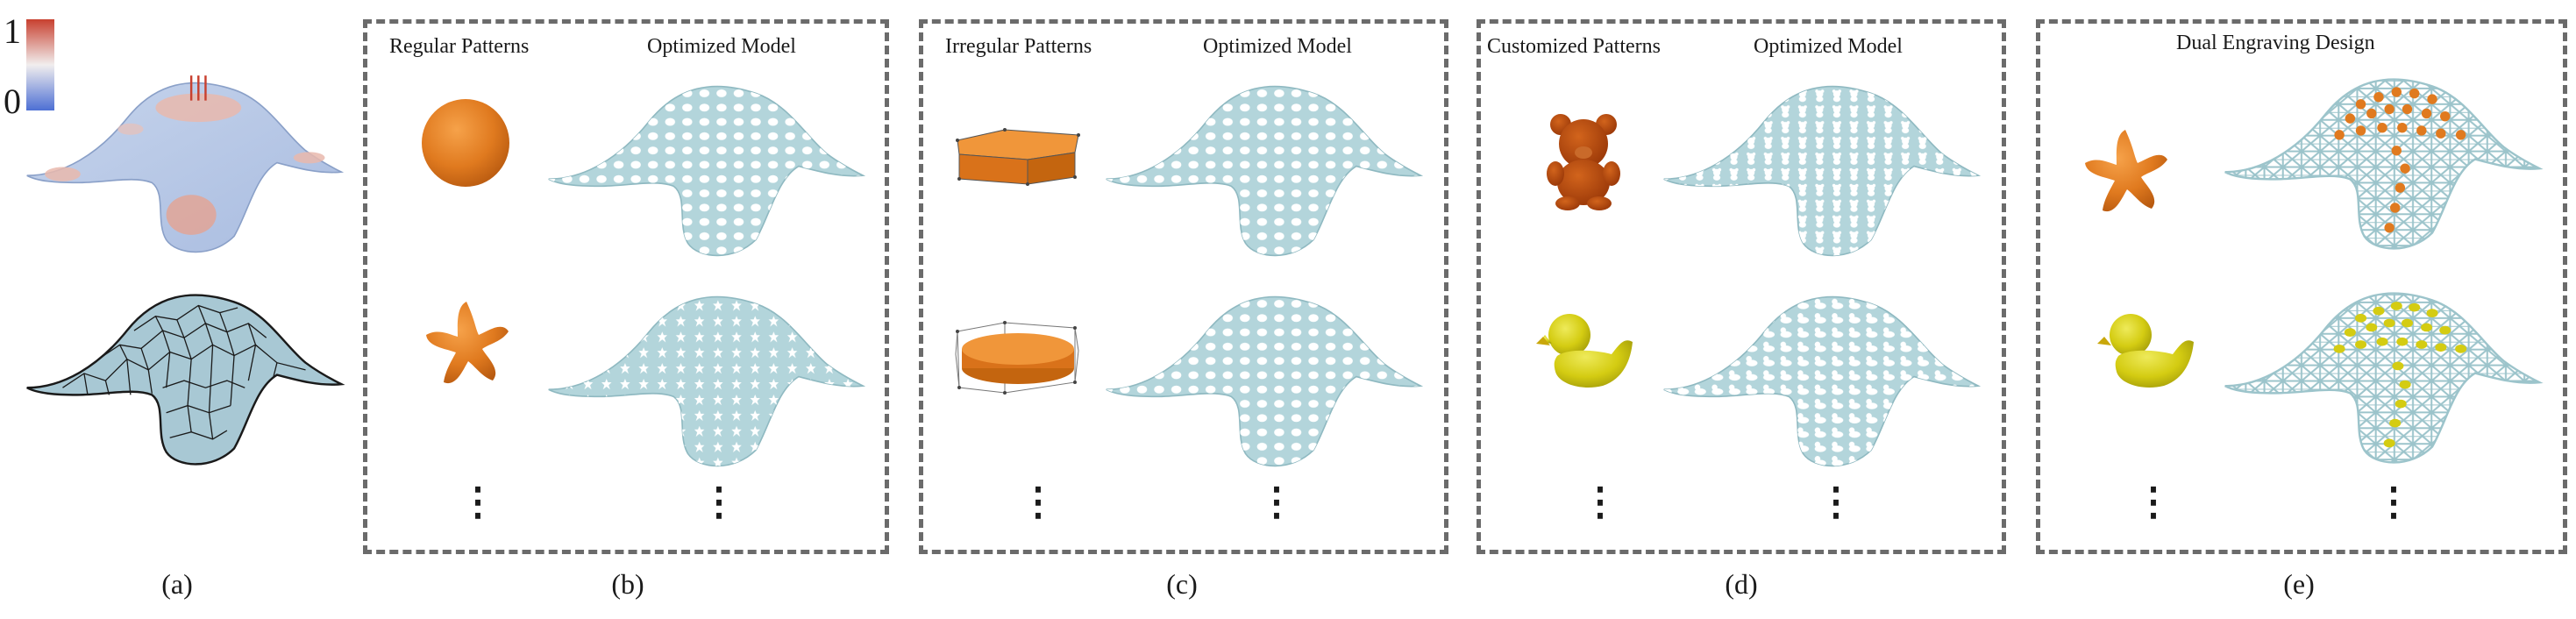 The image size is (2576, 619). What do you see at coordinates (2126, 171) in the screenshot?
I see `star-flower-icon-e` at bounding box center [2126, 171].